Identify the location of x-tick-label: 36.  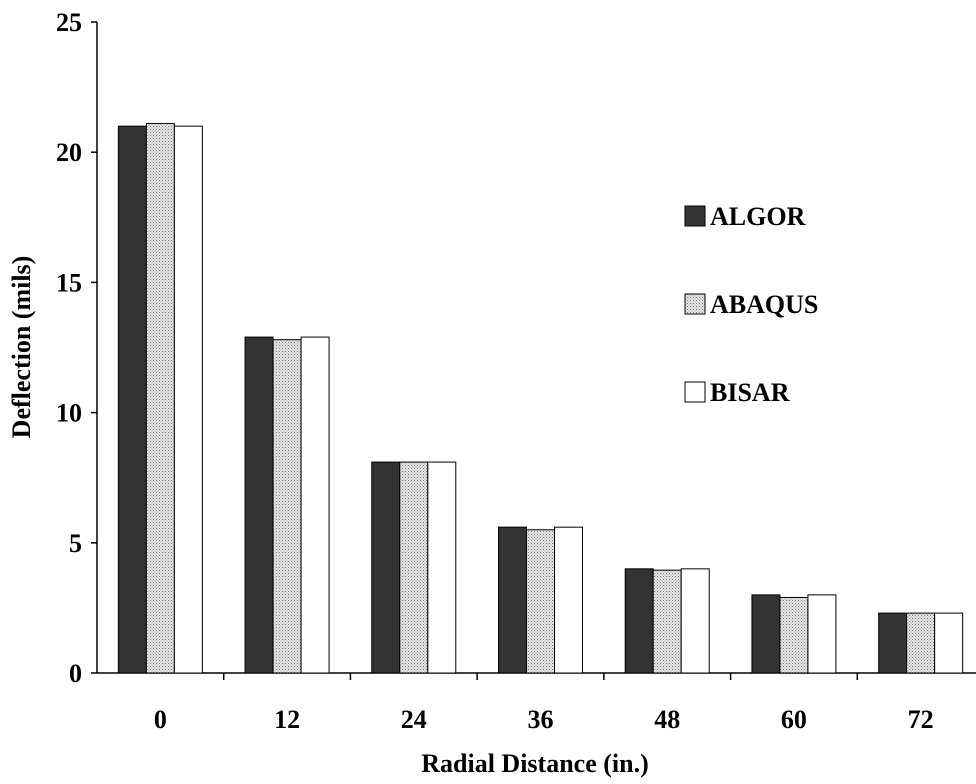
(541, 719).